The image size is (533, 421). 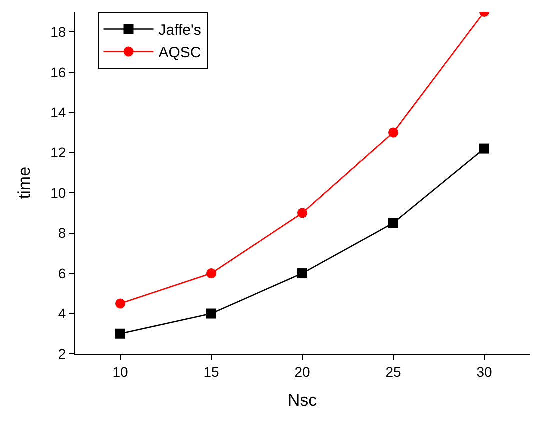 What do you see at coordinates (302, 372) in the screenshot?
I see `x-tick-label: 20` at bounding box center [302, 372].